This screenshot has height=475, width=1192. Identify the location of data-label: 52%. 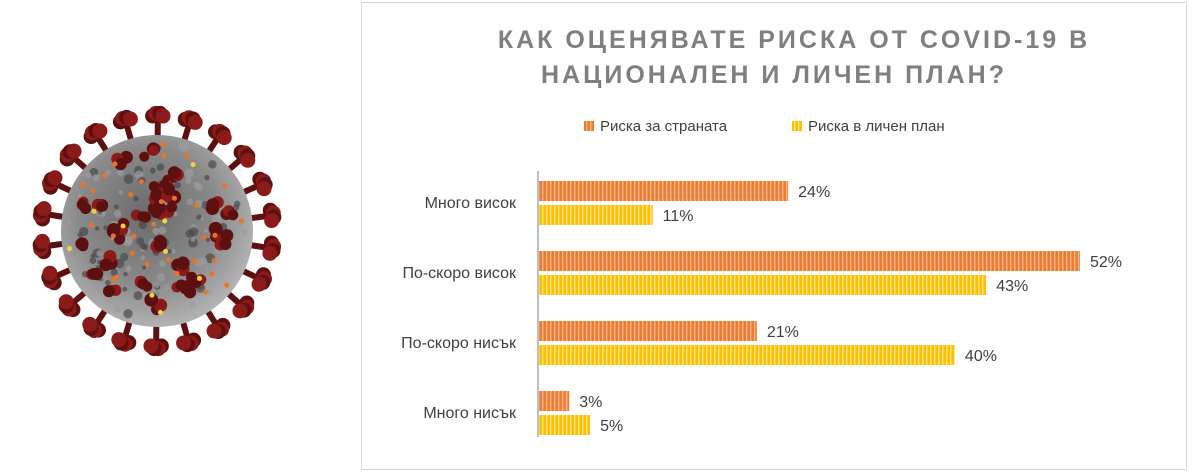
(1106, 262).